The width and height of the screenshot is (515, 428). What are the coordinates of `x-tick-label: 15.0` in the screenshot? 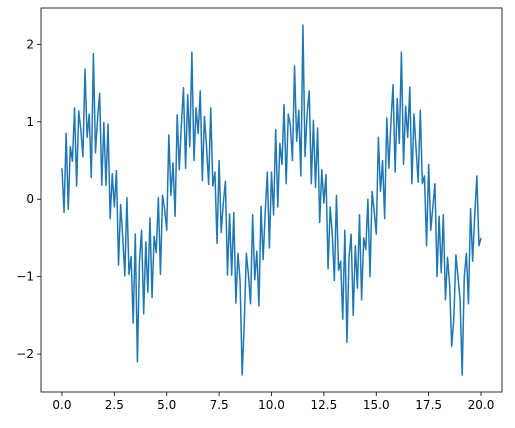 It's located at (376, 405).